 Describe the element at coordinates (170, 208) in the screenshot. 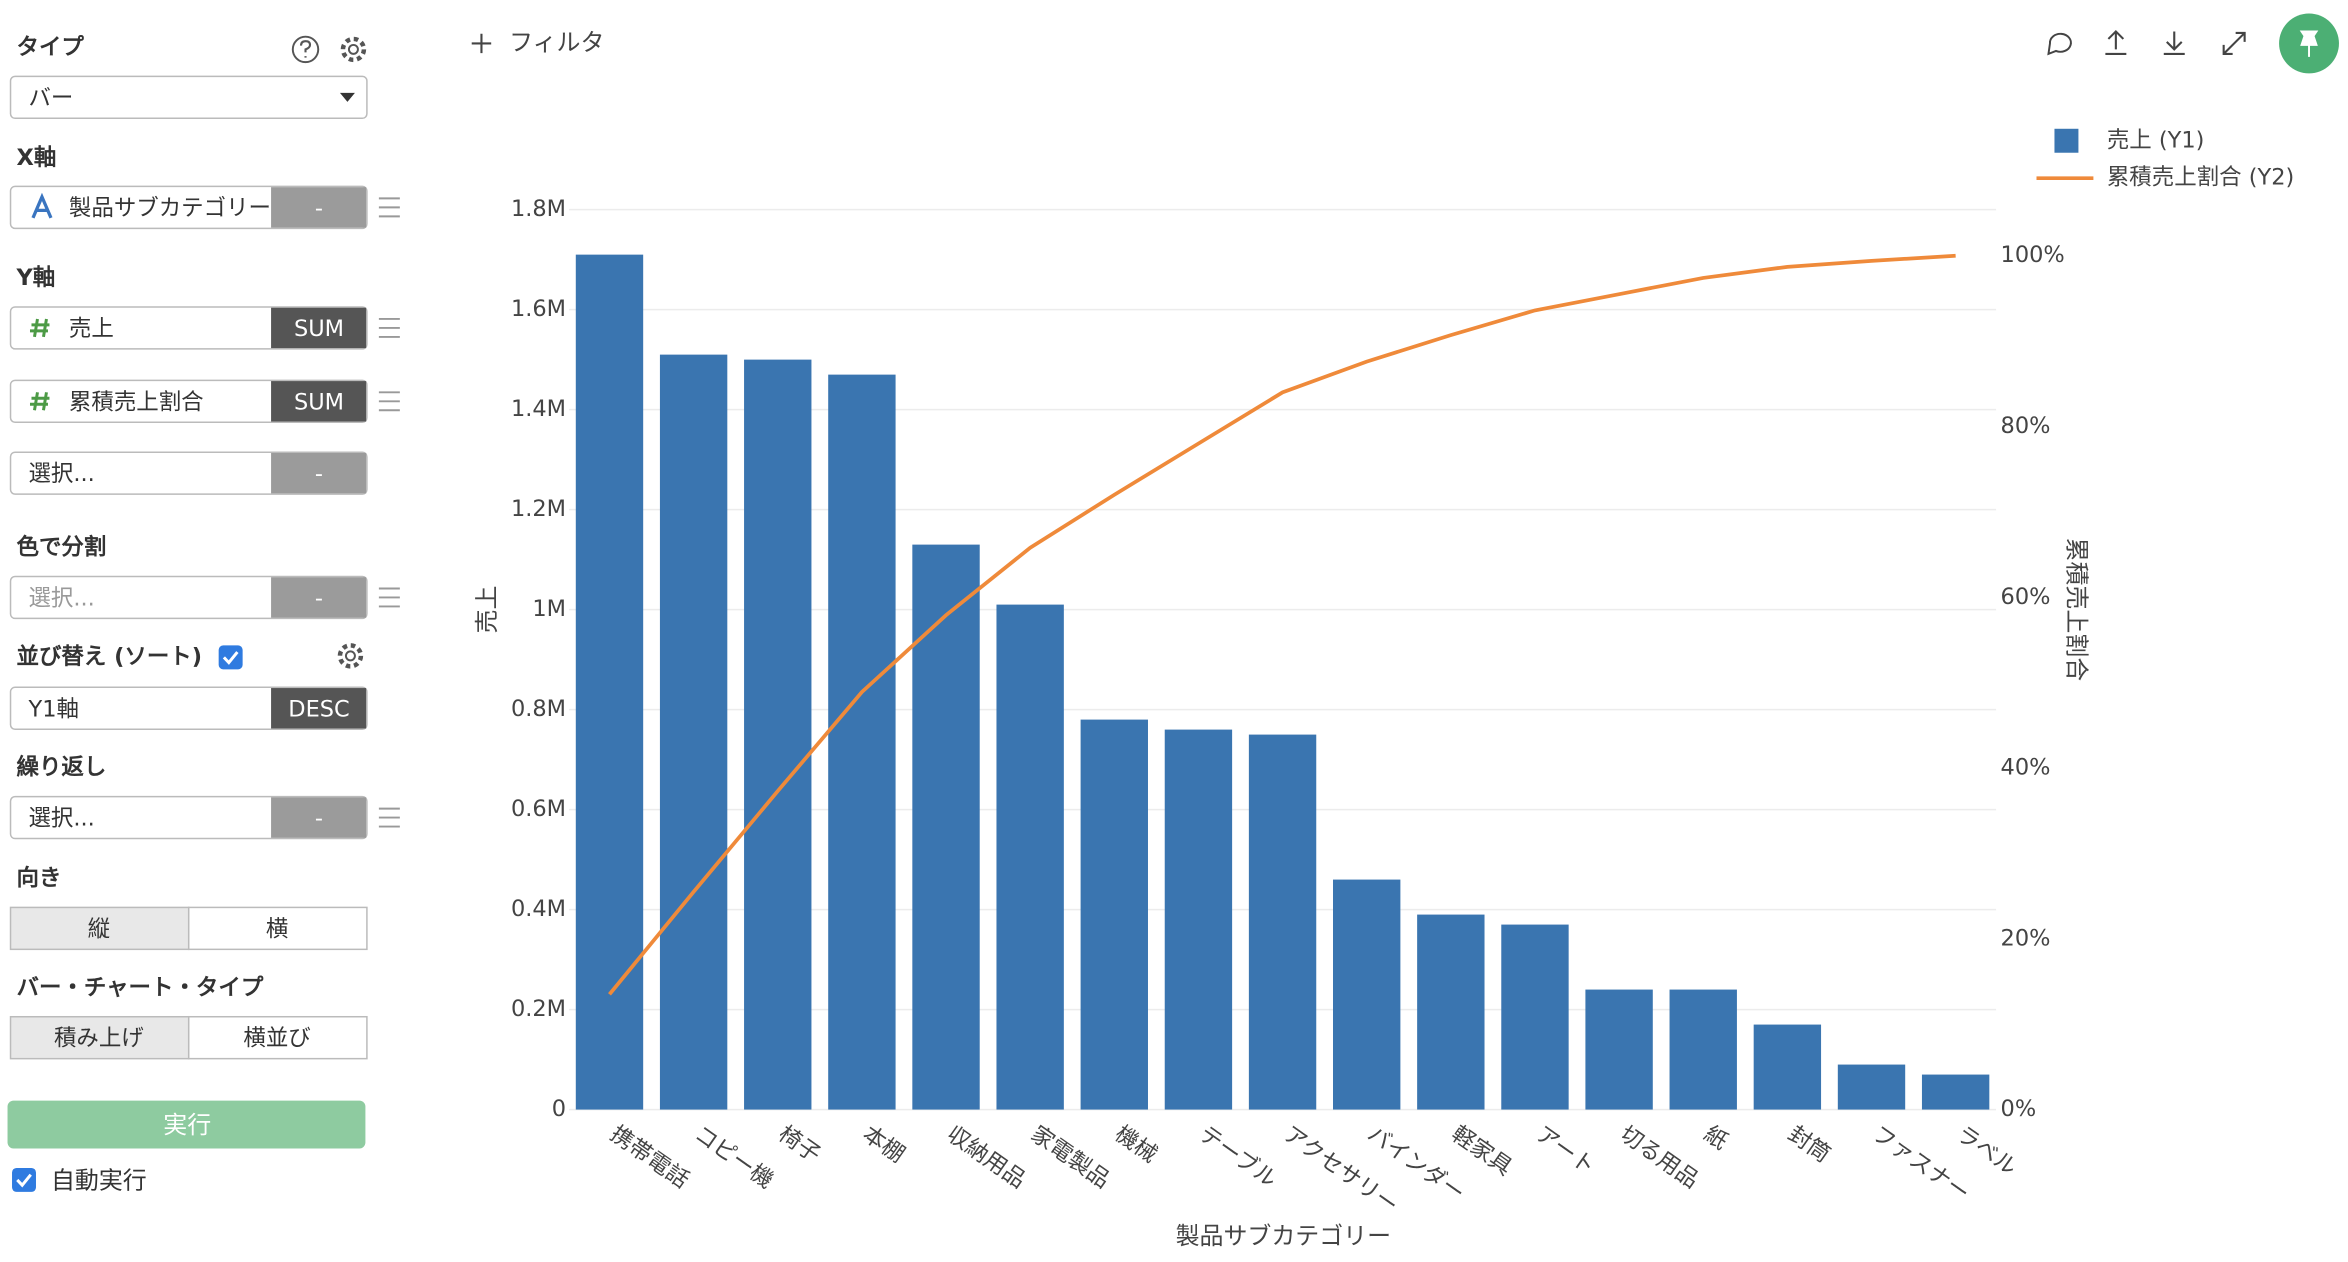

I see `field-text: 製品サブカテゴリー` at that location.